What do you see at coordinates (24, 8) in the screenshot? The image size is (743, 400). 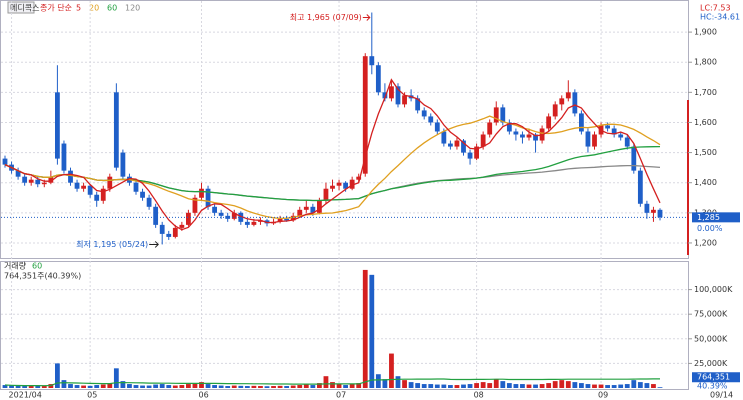 I see `stock-name: 메디콕스` at bounding box center [24, 8].